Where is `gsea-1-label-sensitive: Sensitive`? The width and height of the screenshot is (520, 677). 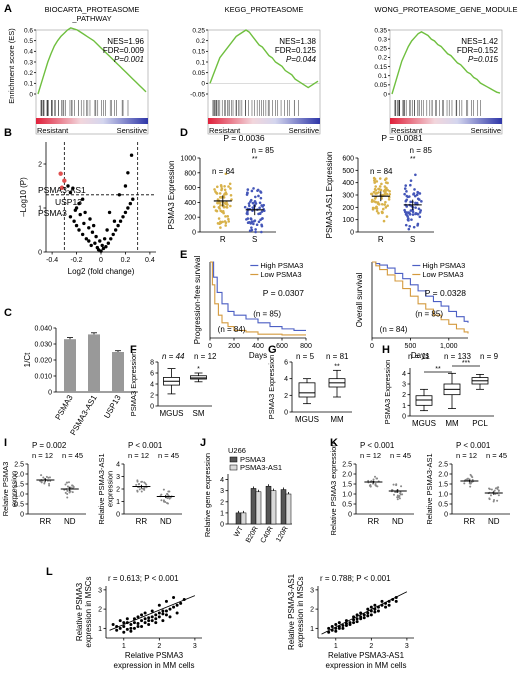
gsea-1-label-sensitive: Sensitive is located at coordinates (132, 130).